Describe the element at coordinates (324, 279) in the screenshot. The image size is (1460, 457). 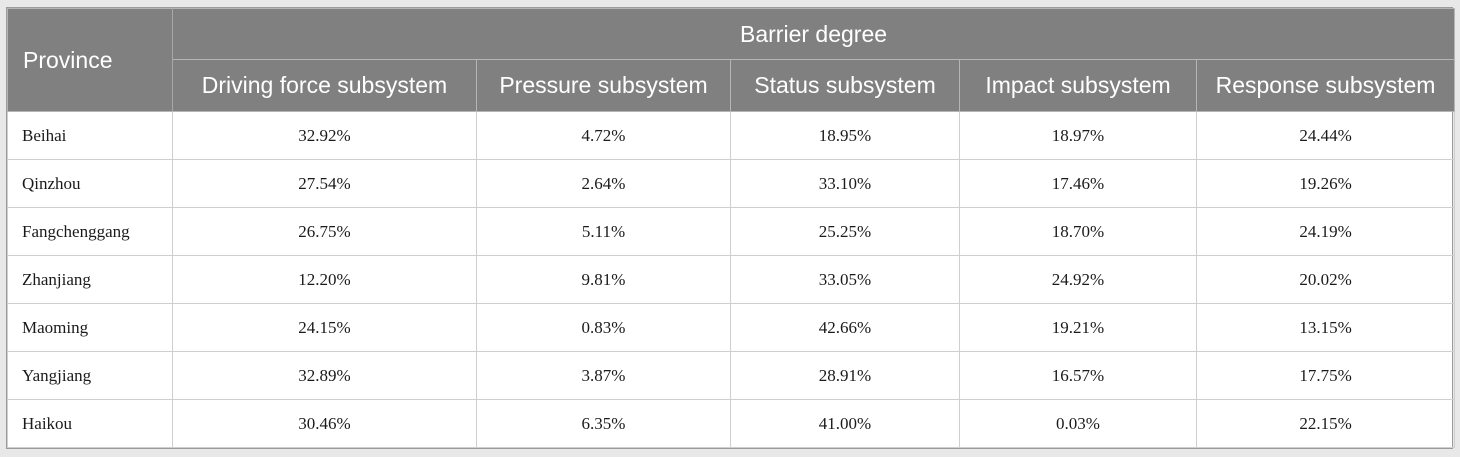
I see `value-cell: 12.20%` at that location.